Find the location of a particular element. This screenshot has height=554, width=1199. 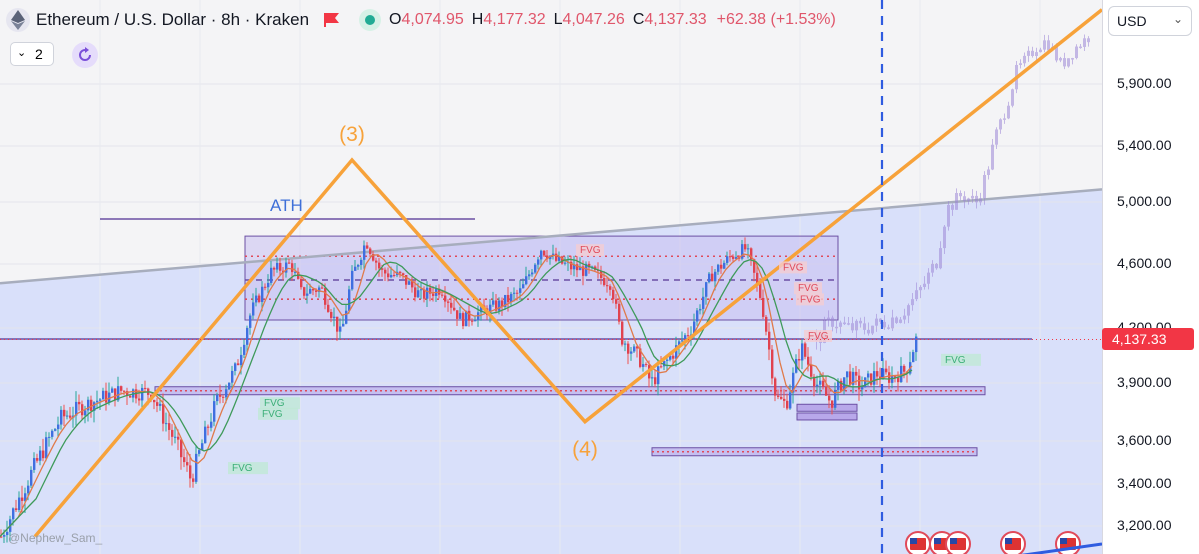

status-dot-icon is located at coordinates (370, 20).